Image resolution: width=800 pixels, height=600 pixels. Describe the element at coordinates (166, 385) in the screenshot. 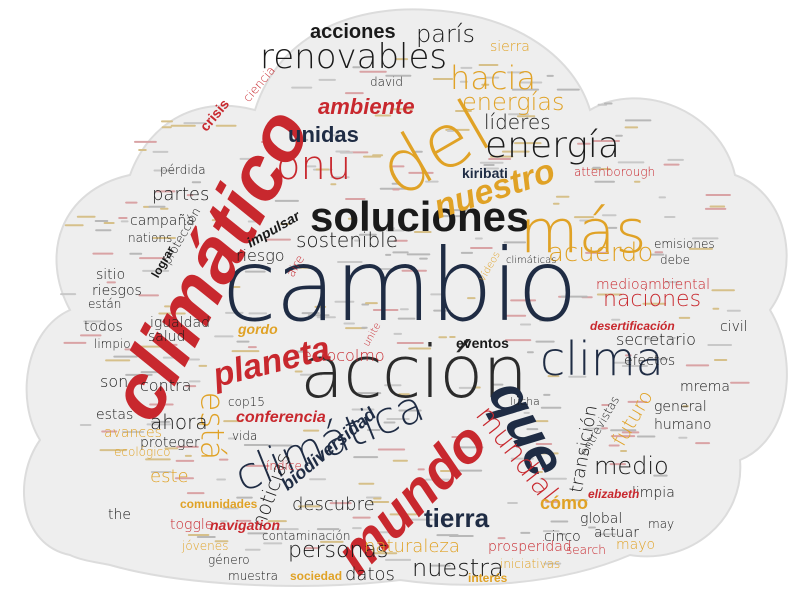

I see `word-contra: contra` at that location.